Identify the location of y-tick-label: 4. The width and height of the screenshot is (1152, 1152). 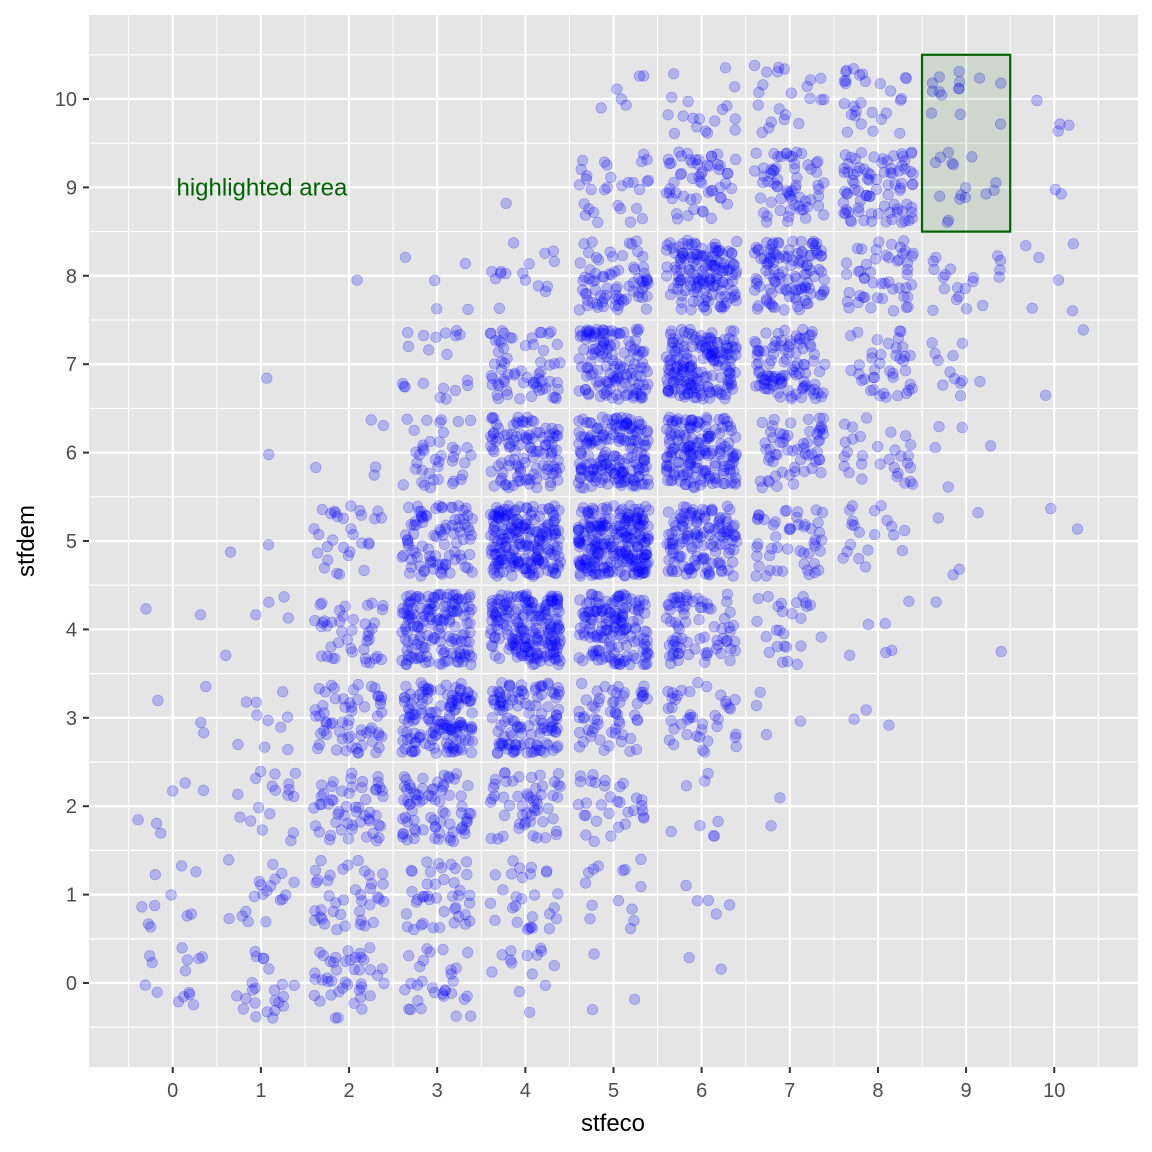
(71, 630).